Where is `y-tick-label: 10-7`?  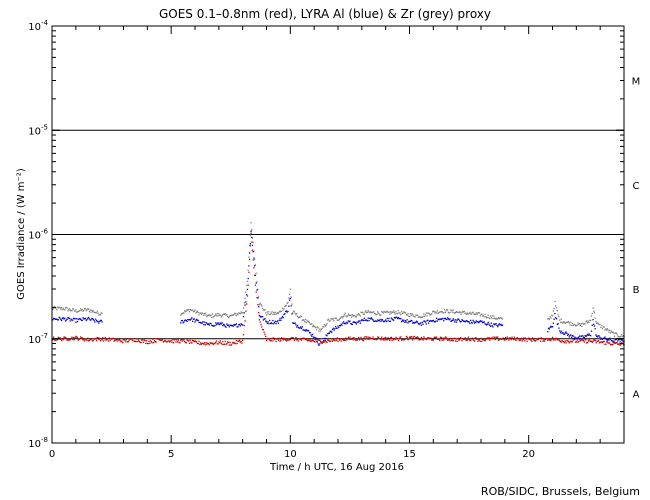
y-tick-label: 10-7 is located at coordinates (38, 339).